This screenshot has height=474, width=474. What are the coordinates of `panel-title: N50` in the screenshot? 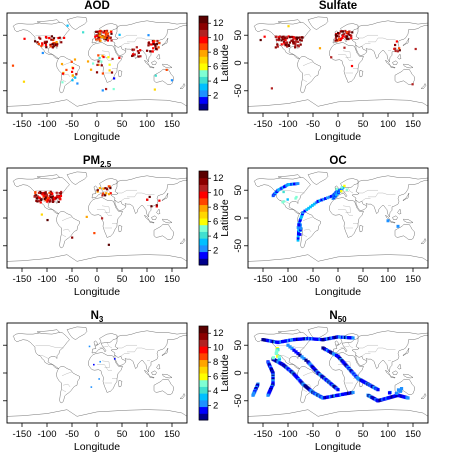 It's located at (338, 317).